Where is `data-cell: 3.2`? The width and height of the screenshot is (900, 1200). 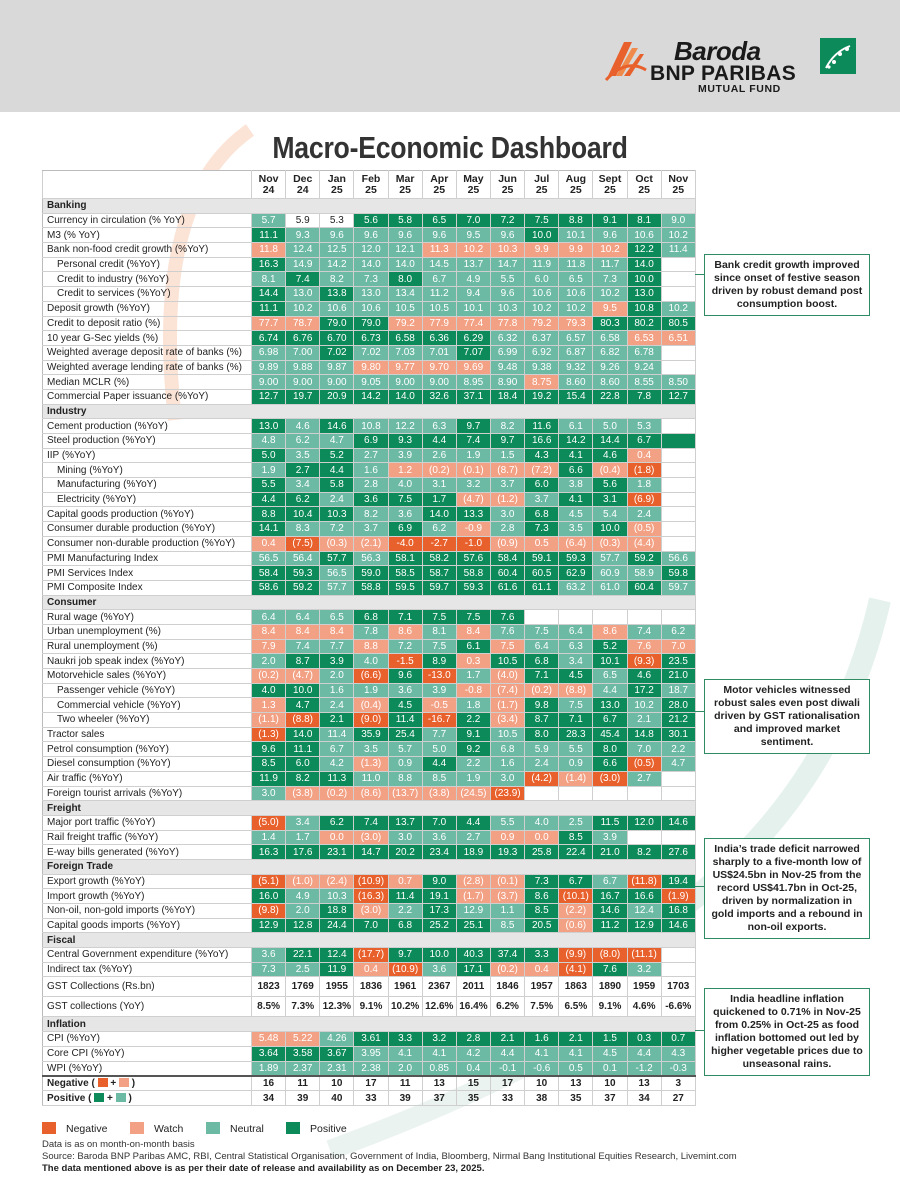
data-cell: 3.2 is located at coordinates (473, 485).